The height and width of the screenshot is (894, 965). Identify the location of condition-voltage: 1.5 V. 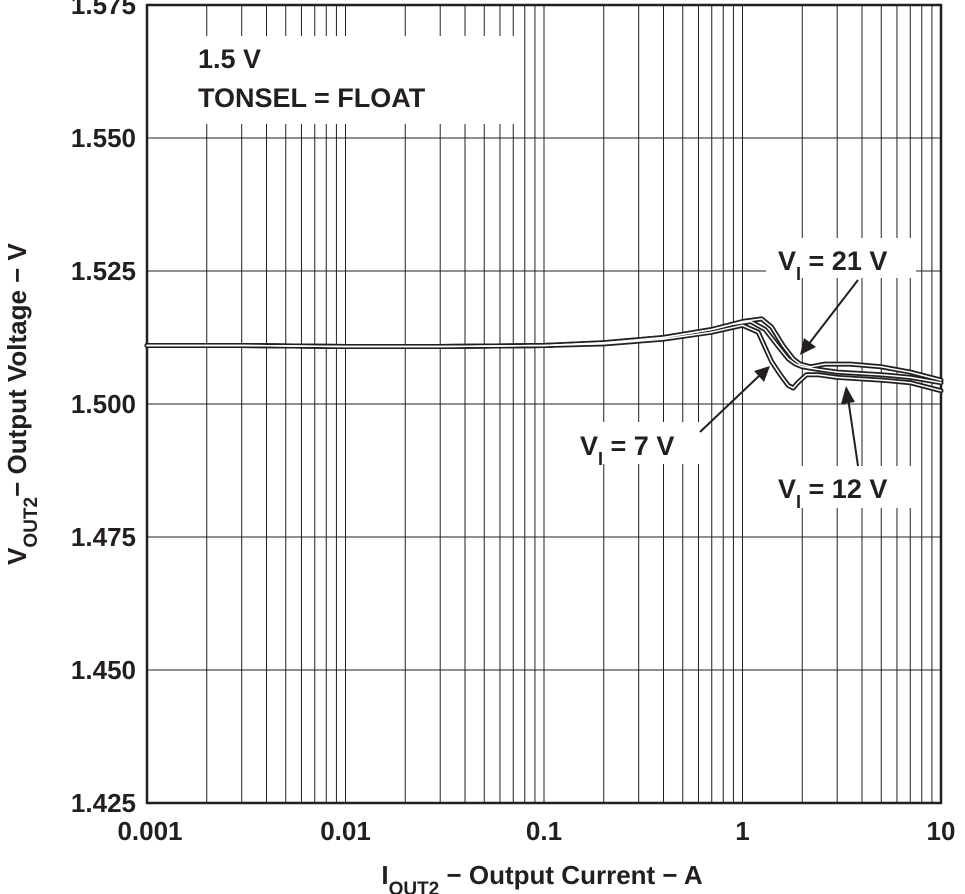
(229, 59).